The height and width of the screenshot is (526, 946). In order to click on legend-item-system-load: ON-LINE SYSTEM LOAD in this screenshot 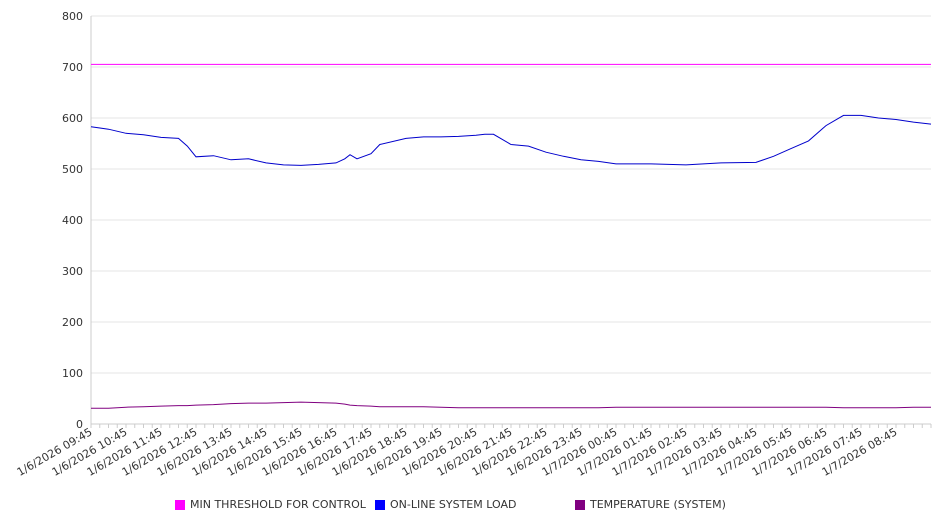, I will do `click(445, 504)`.